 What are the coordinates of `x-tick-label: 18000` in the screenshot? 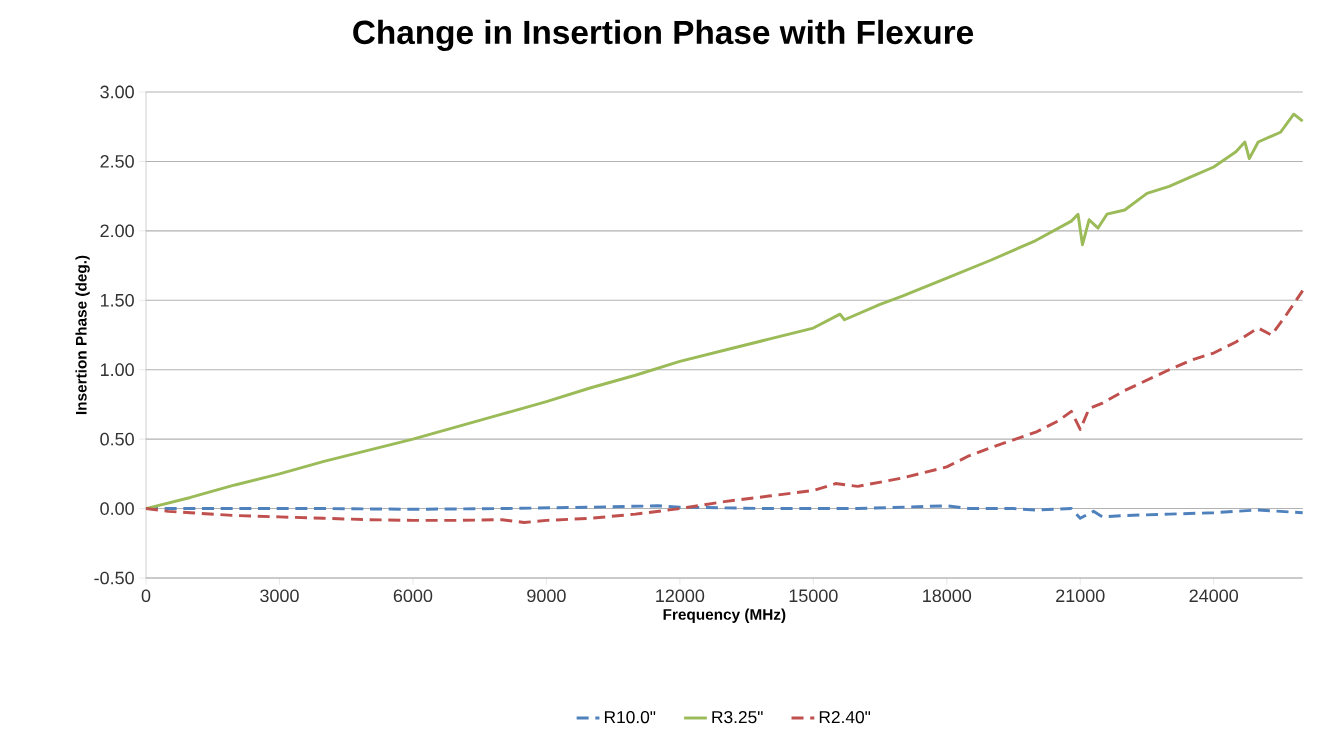 It's located at (947, 596).